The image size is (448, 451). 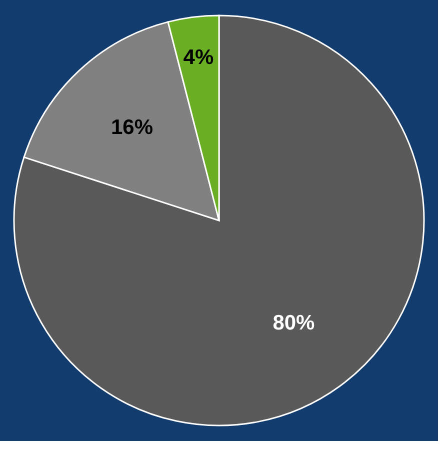 What do you see at coordinates (294, 322) in the screenshot?
I see `data-label: 80%` at bounding box center [294, 322].